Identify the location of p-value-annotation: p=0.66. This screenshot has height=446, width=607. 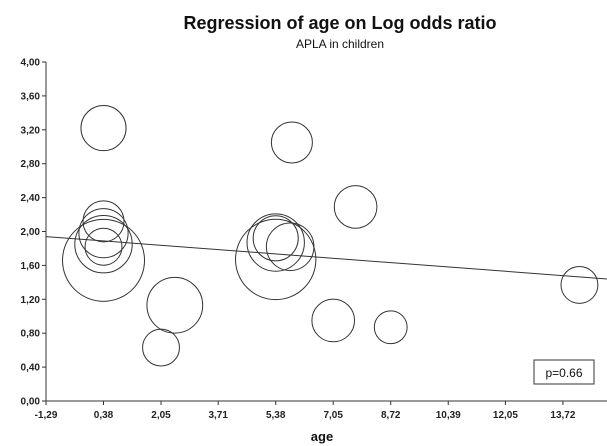
(563, 373).